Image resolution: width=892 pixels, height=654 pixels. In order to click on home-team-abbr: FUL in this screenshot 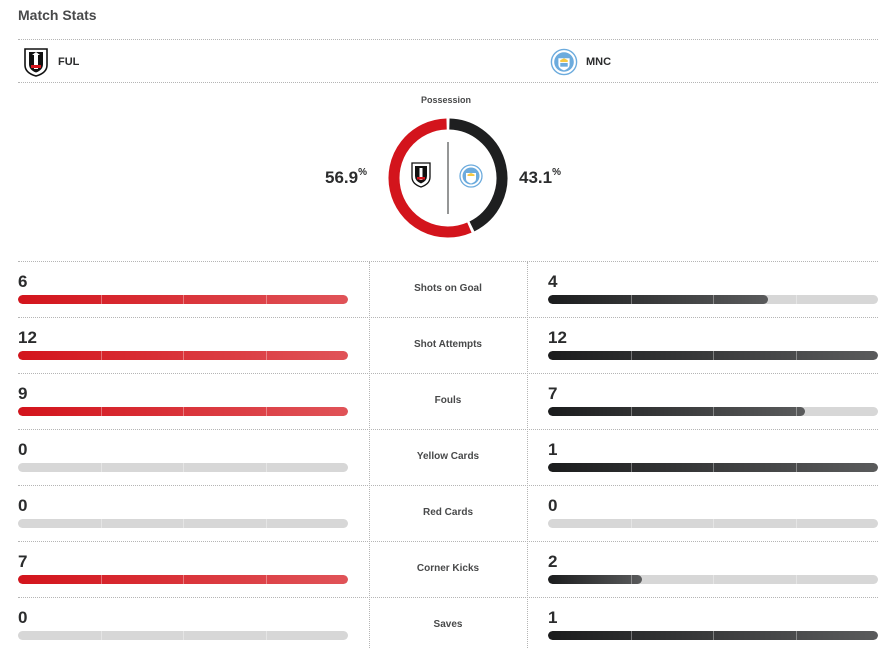, I will do `click(69, 62)`.